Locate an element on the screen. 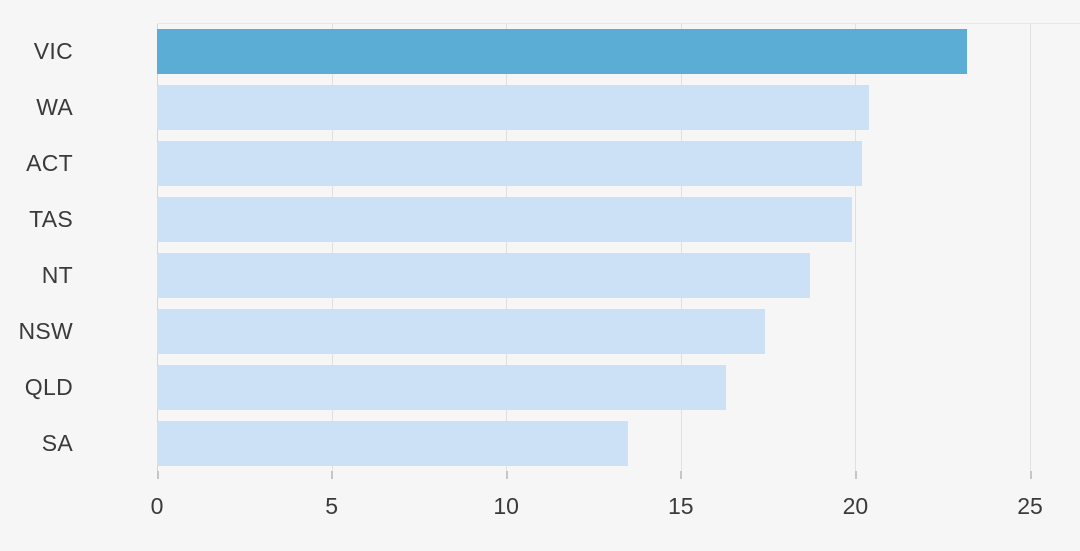 The width and height of the screenshot is (1080, 551). category-label: NSW is located at coordinates (45, 331).